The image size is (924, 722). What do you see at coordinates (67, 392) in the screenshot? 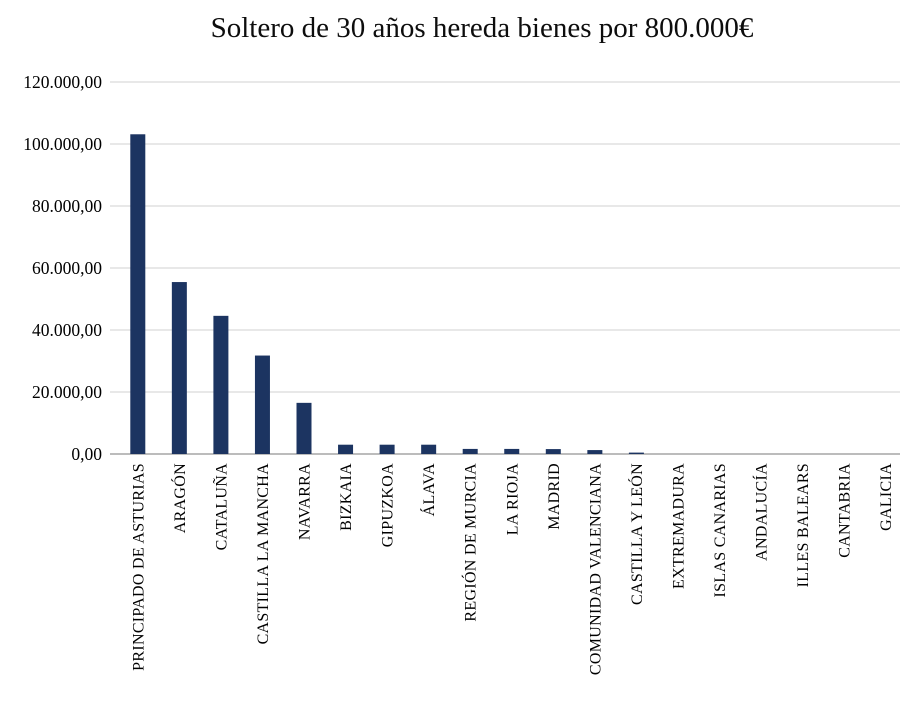
I see `y-tick-label-20000: 20.000,00` at bounding box center [67, 392].